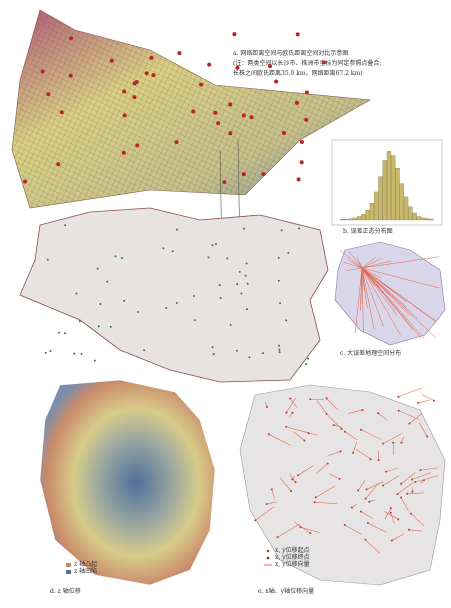 The width and height of the screenshot is (451, 608). What do you see at coordinates (370, 353) in the screenshot?
I see `panel-c-caption: c. 大误差地理空间分布` at bounding box center [370, 353].